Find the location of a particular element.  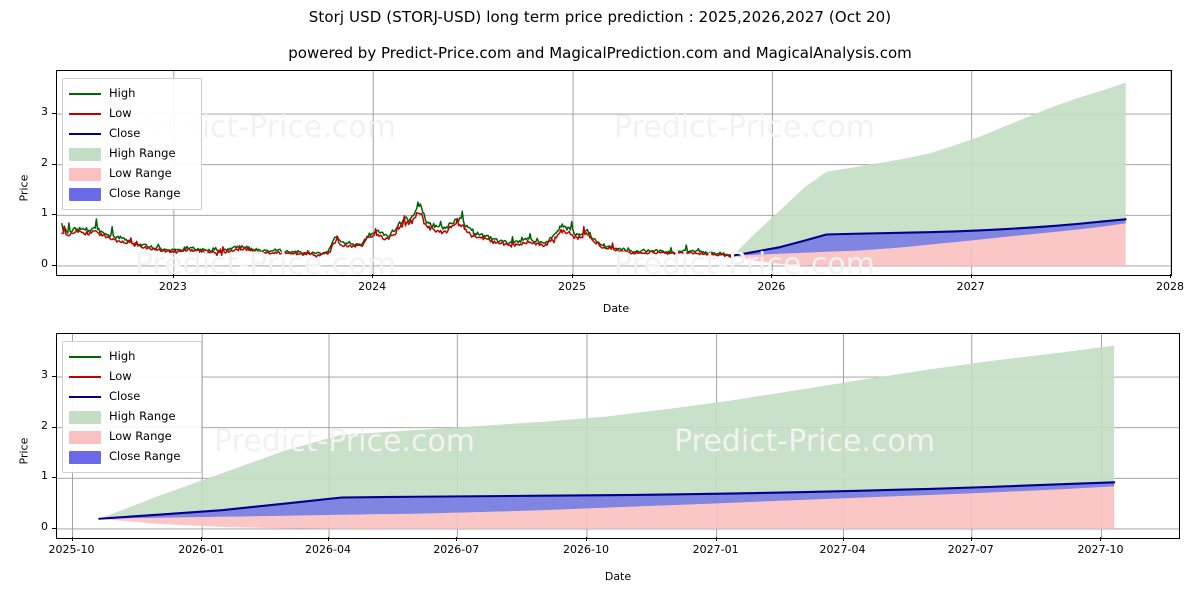

bottom-chart-legend-item-high: High is located at coordinates (131, 357).